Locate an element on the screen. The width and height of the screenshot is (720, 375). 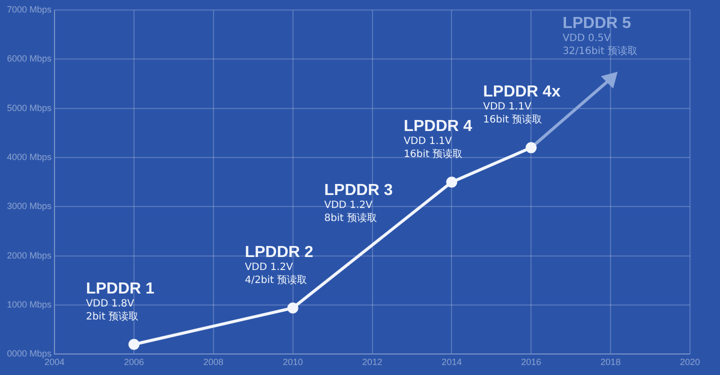
y-tick-label: 6000 Mbps is located at coordinates (29, 59).